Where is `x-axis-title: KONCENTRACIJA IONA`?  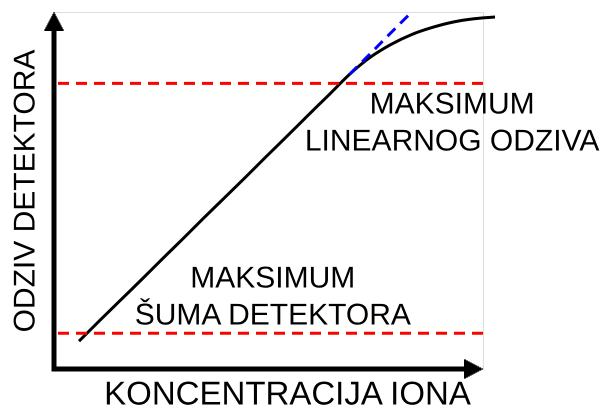 x-axis-title: KONCENTRACIJA IONA is located at coordinates (287, 391).